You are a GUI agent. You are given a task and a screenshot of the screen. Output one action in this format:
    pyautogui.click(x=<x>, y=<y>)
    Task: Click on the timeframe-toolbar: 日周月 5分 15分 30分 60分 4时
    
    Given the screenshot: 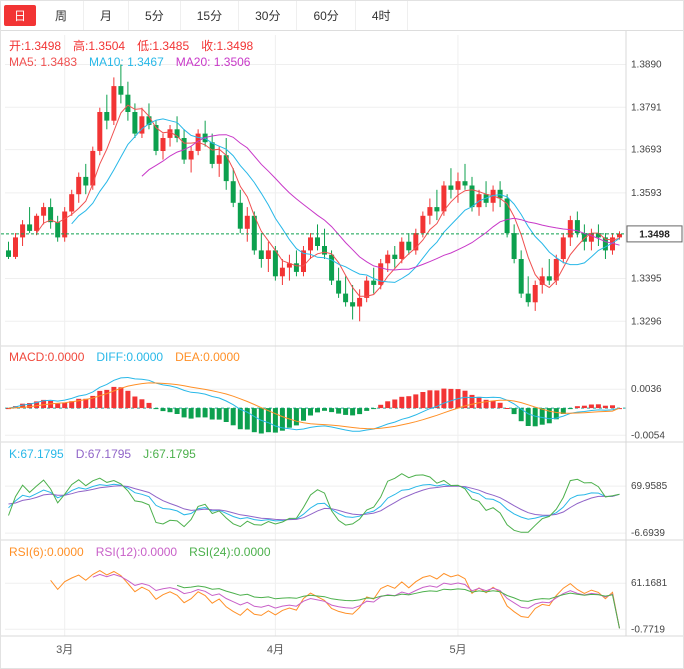 What is the action you would take?
    pyautogui.click(x=342, y=16)
    